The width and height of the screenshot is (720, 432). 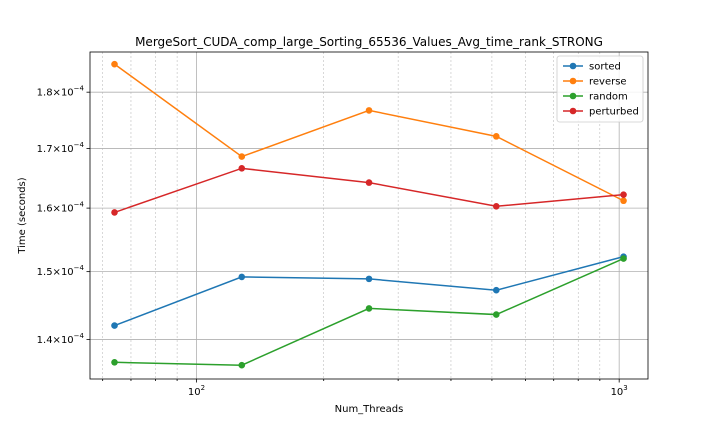 I want to click on y-tick-label: 1.5×10⁻⁴, so click(x=61, y=271).